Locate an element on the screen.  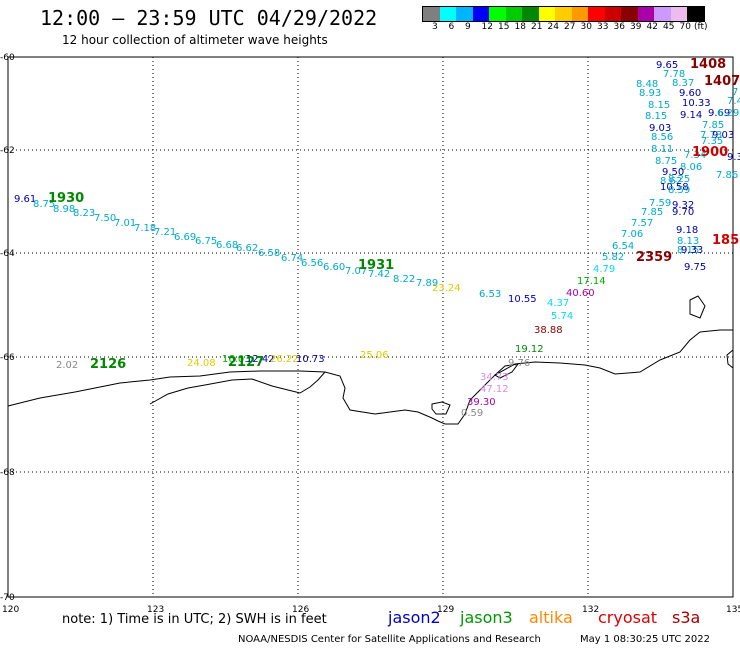
wave-height-value: 7.59 is located at coordinates (660, 203).